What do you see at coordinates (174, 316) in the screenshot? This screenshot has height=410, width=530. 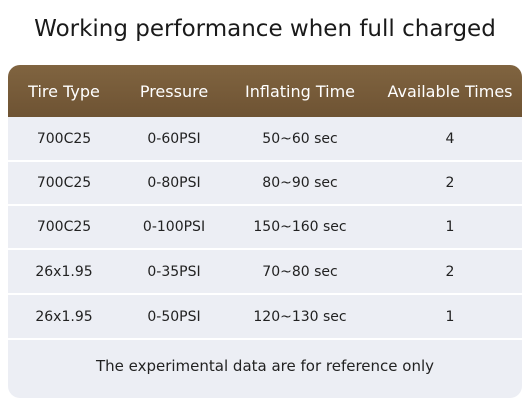 I see `table-cell: 0-50PSI` at bounding box center [174, 316].